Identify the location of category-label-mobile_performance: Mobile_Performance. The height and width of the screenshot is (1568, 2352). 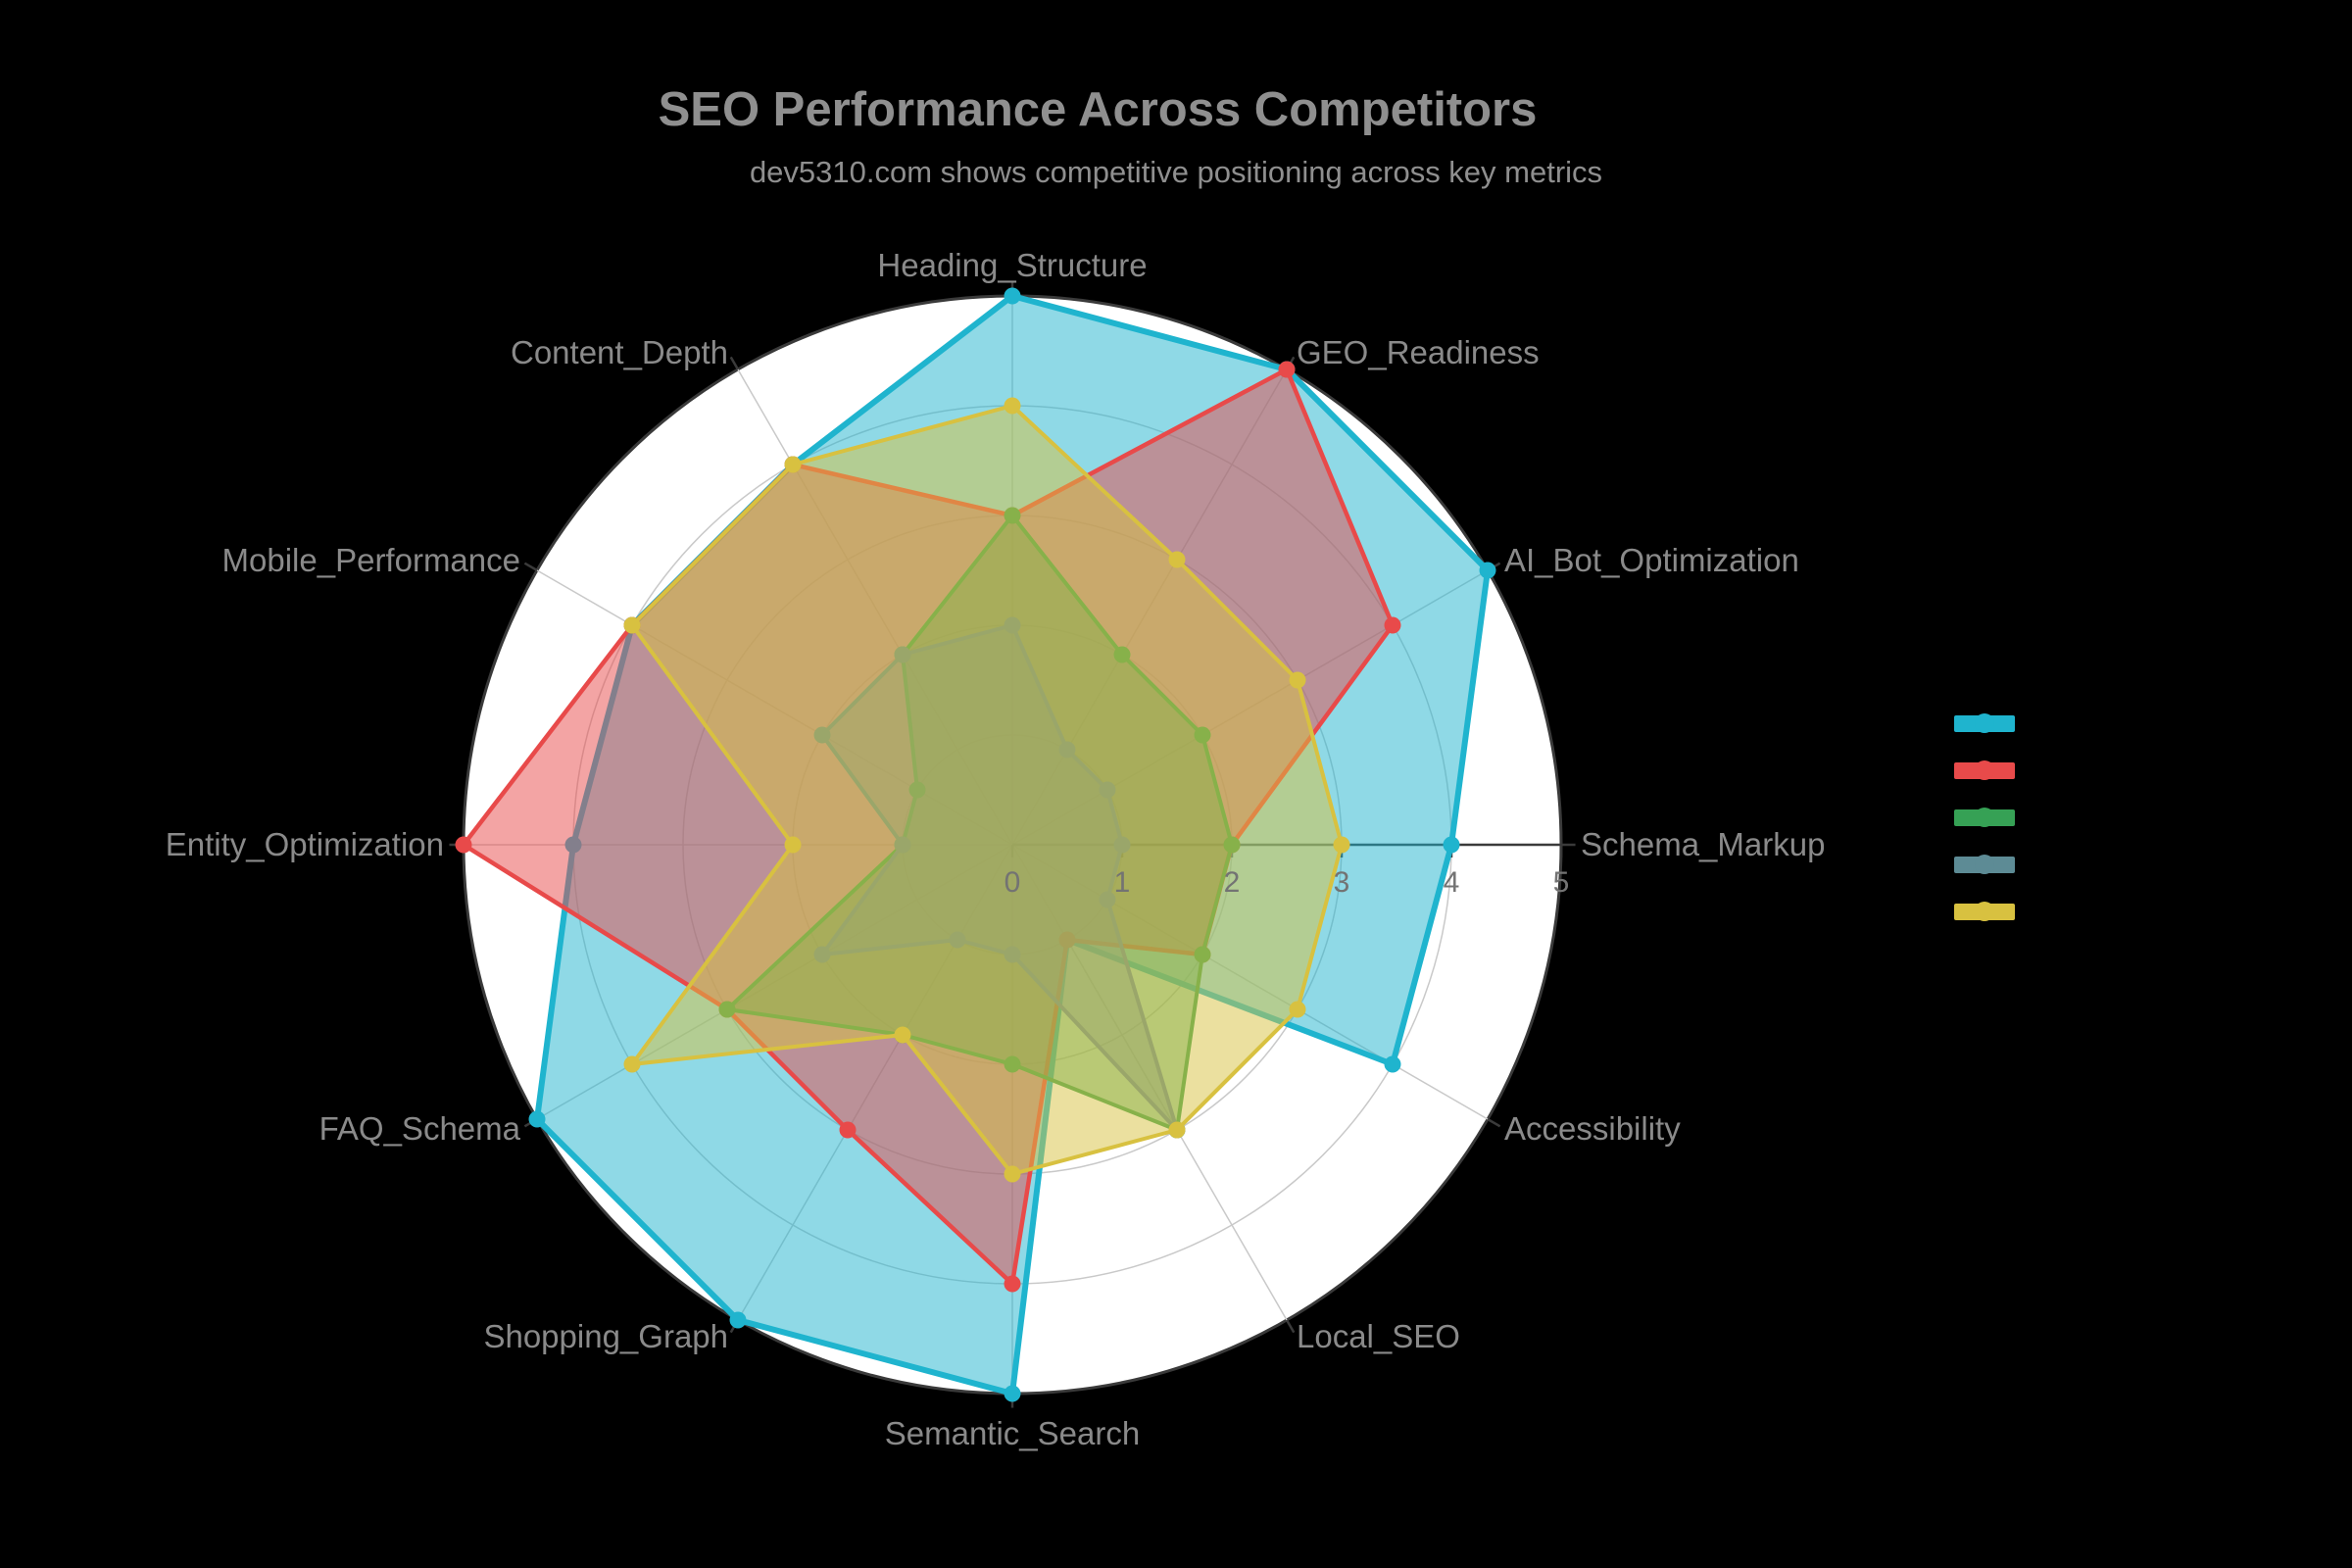
(371, 560).